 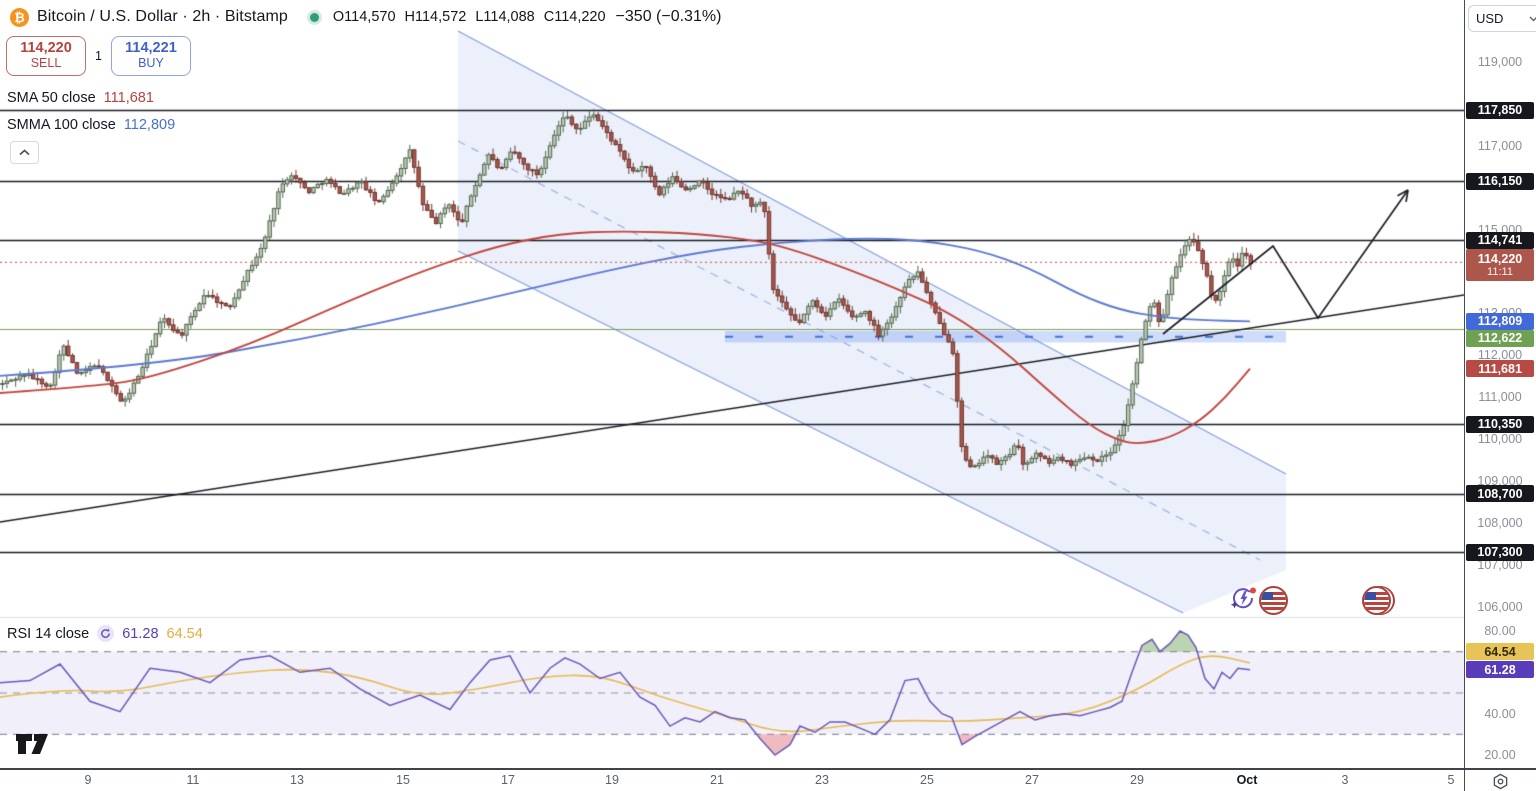 I want to click on time-tick-Oct: Oct, so click(x=1247, y=780).